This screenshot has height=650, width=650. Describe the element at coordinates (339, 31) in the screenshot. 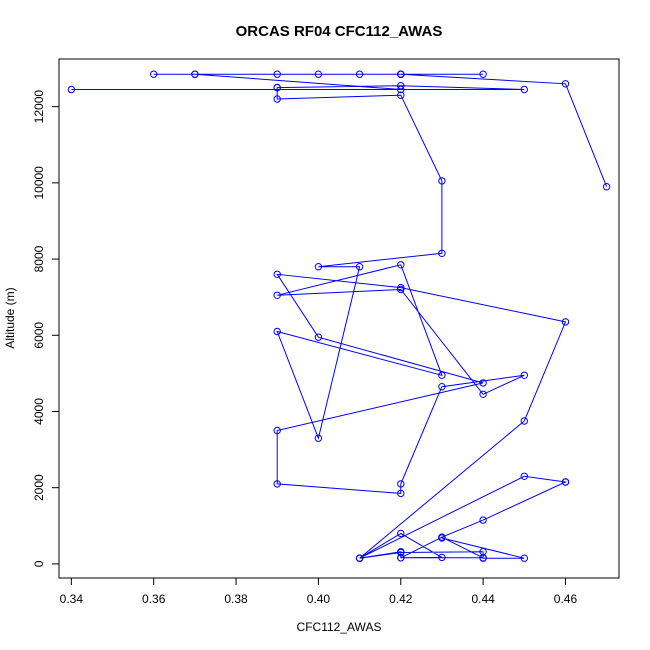

I see `chart-title: ORCAS RF04 CFC112_AWAS` at that location.